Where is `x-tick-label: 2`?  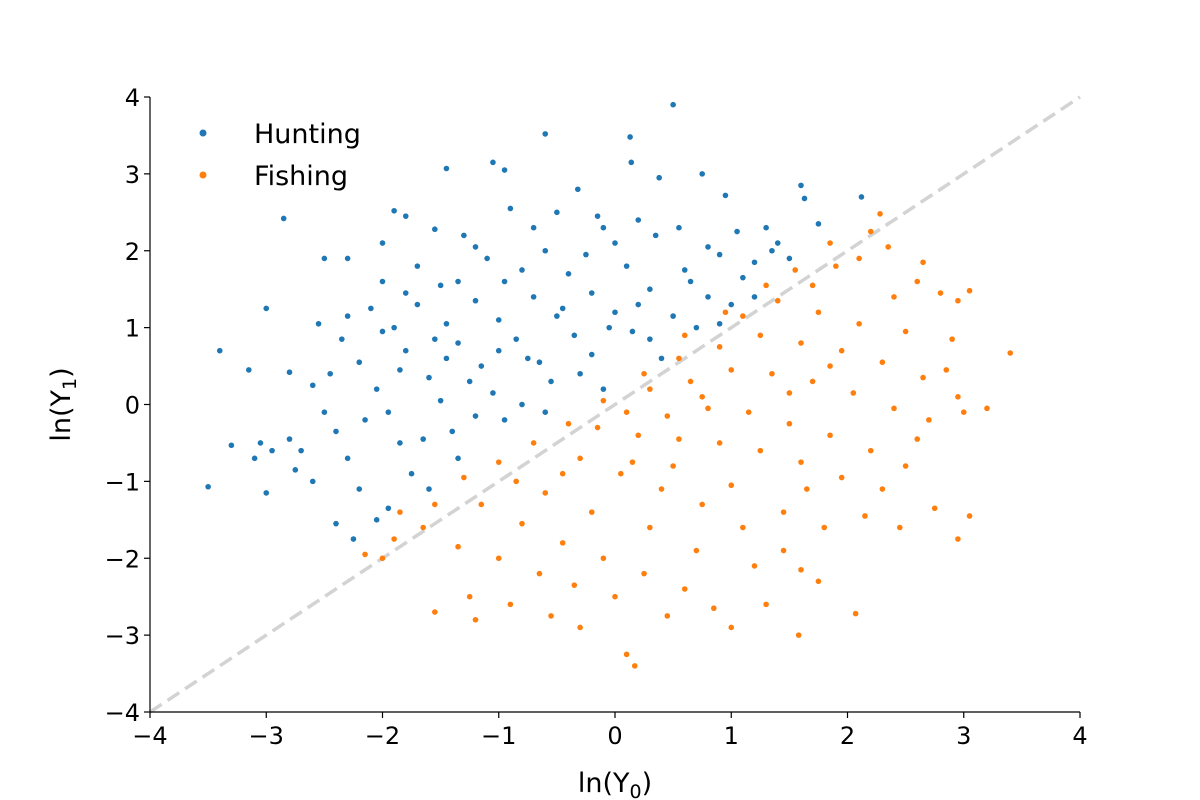 x-tick-label: 2 is located at coordinates (847, 736).